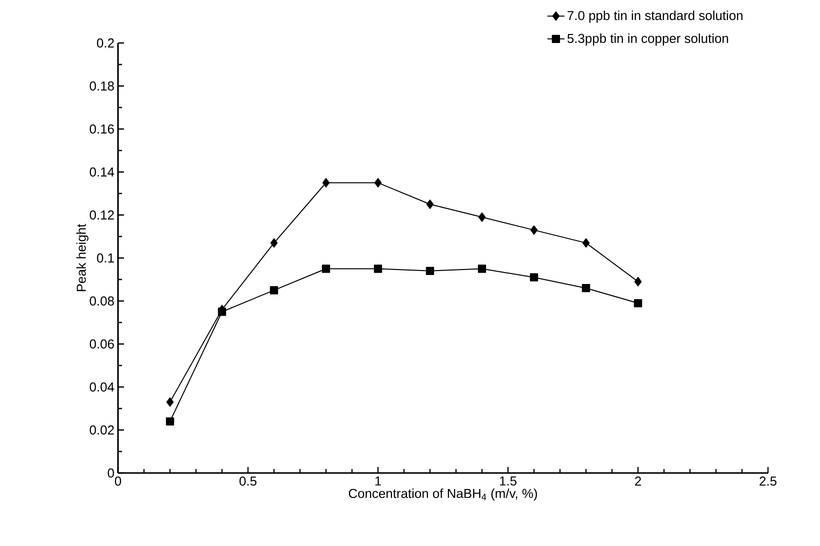 This screenshot has height=546, width=820. Describe the element at coordinates (102, 387) in the screenshot. I see `y-tick-label: 0.04` at that location.